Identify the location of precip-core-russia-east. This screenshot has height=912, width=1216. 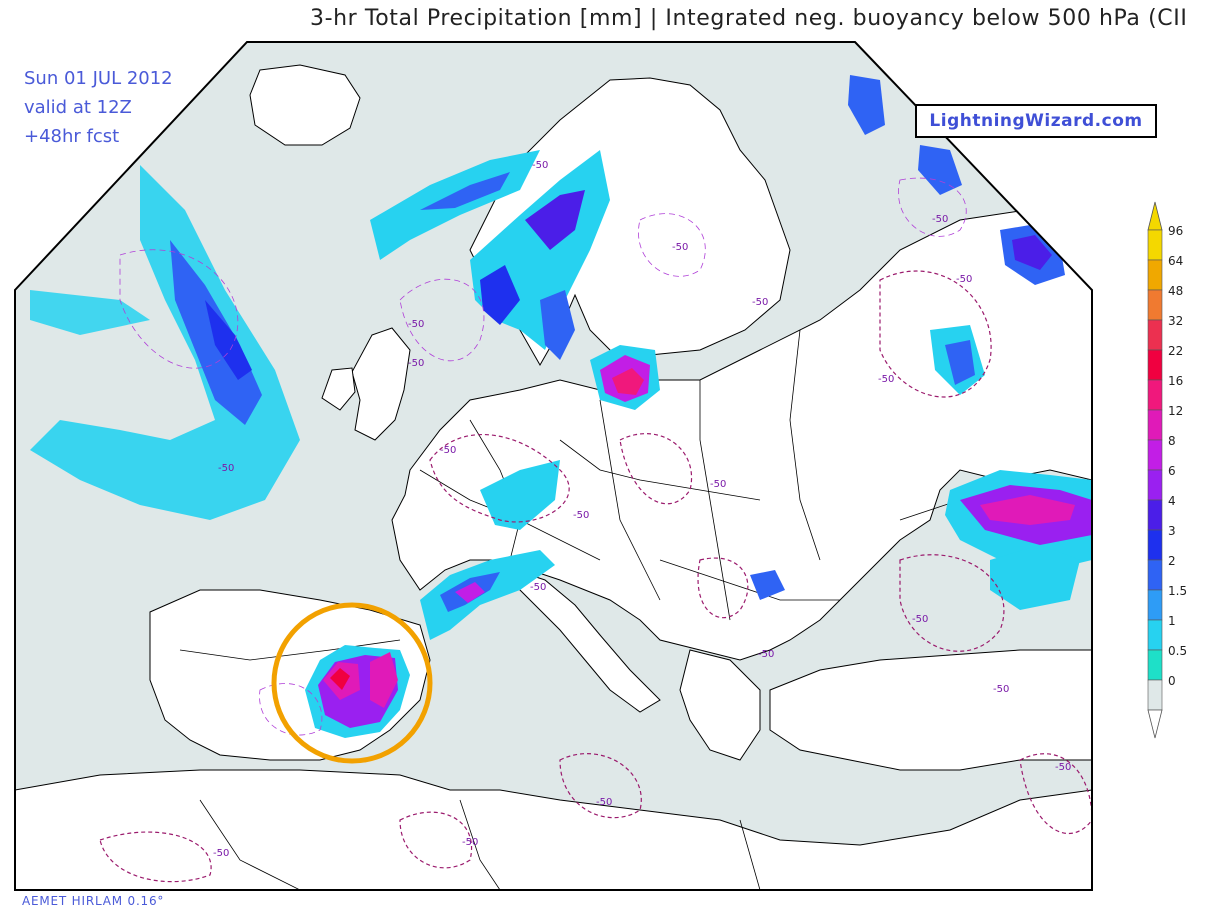
(1032, 252).